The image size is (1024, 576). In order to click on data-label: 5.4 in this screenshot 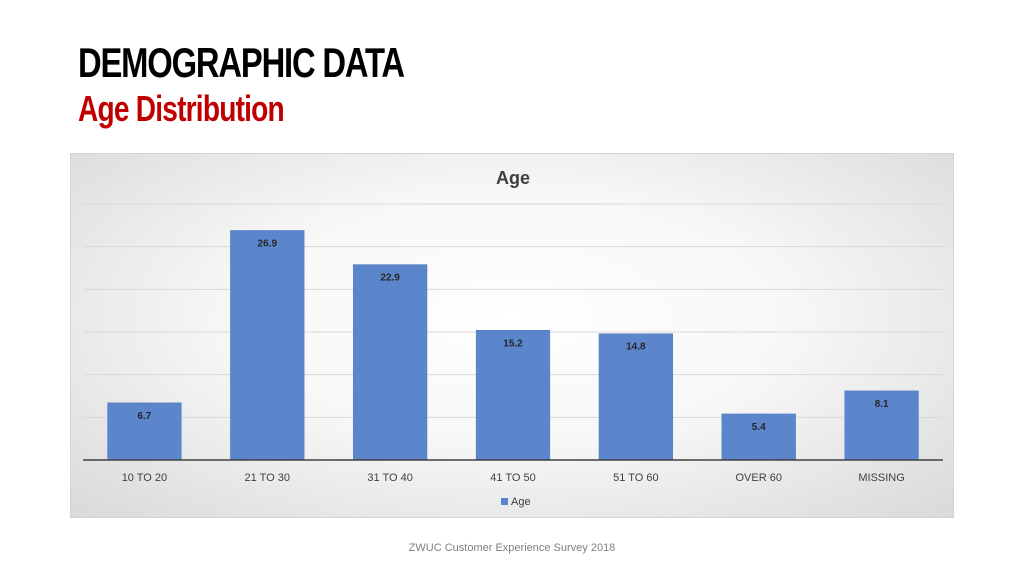, I will do `click(759, 427)`.